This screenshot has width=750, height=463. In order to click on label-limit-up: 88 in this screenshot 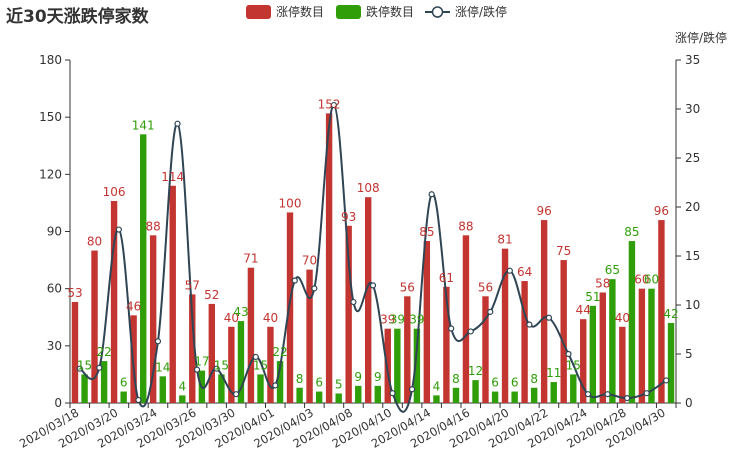, I will do `click(465, 226)`.